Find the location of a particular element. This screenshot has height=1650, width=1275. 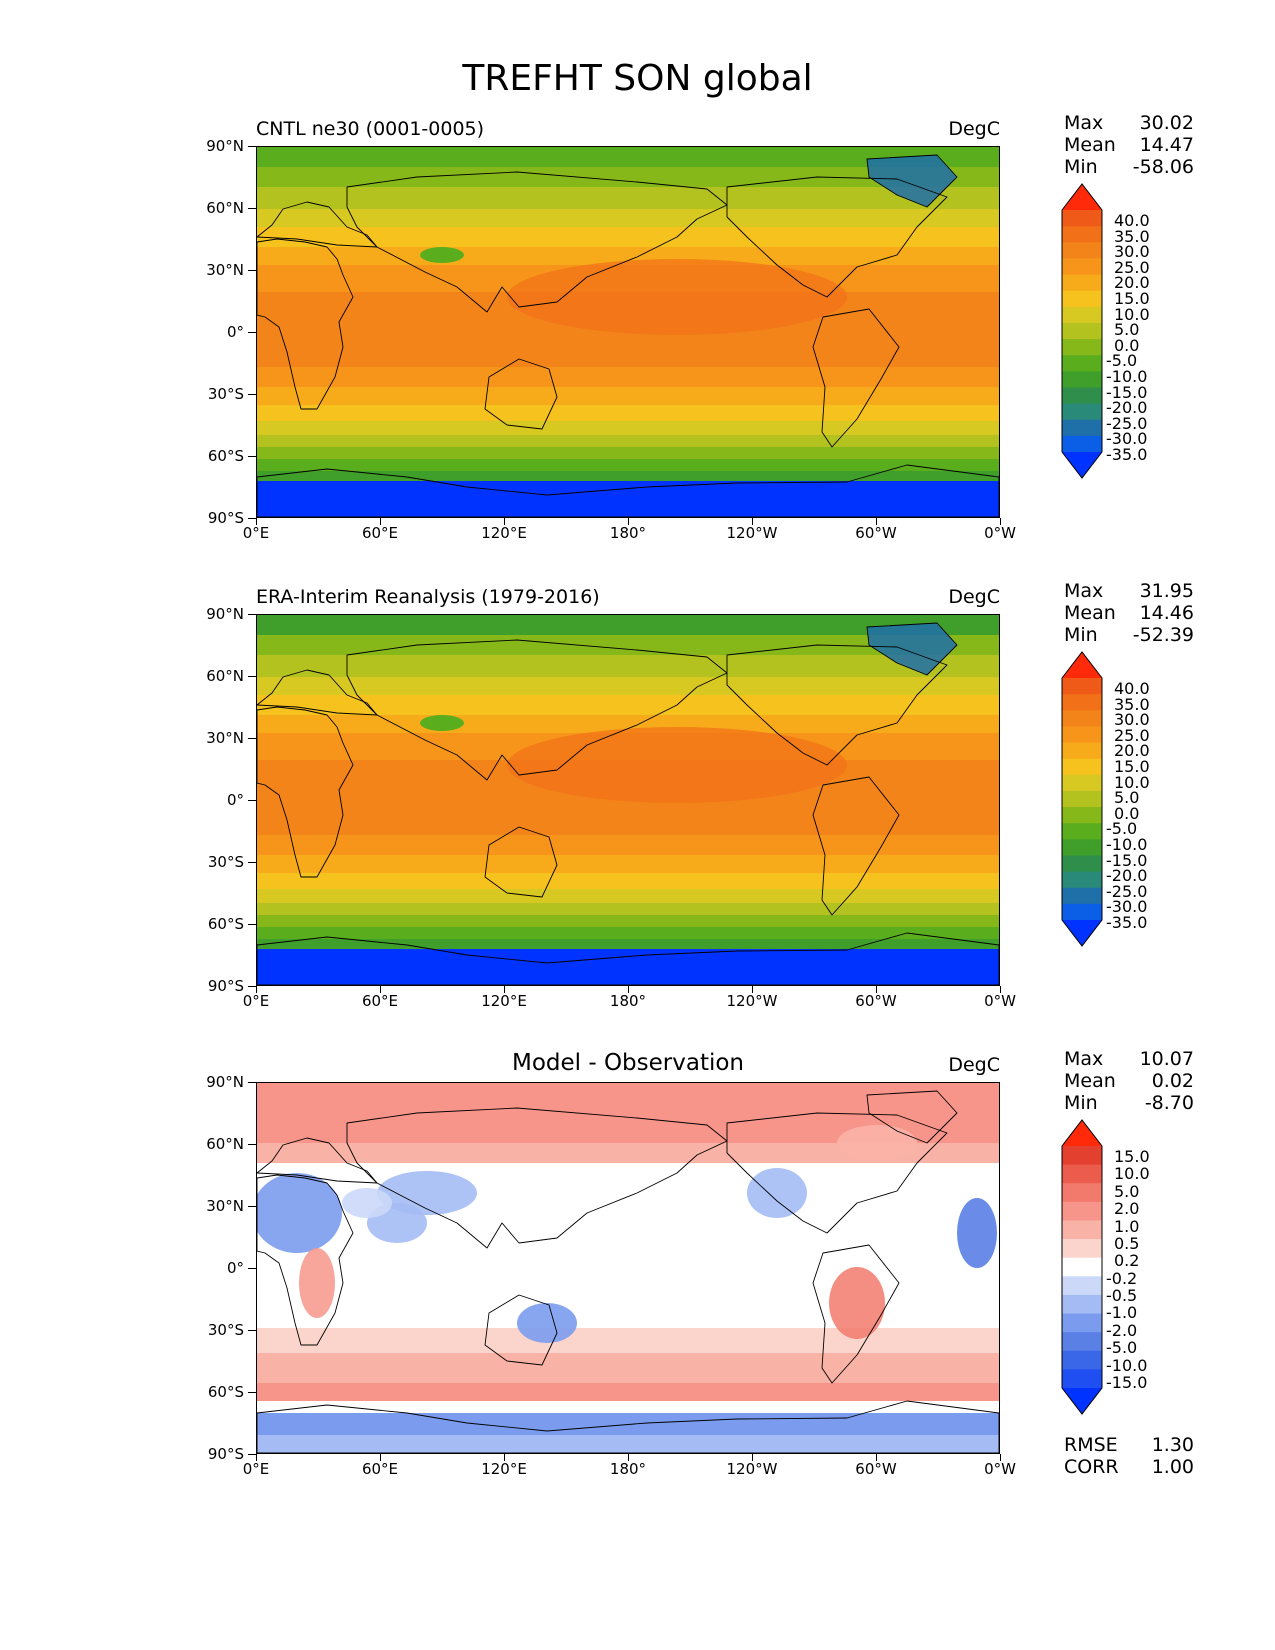

colorbar-extend-max is located at coordinates (1082, 1133).